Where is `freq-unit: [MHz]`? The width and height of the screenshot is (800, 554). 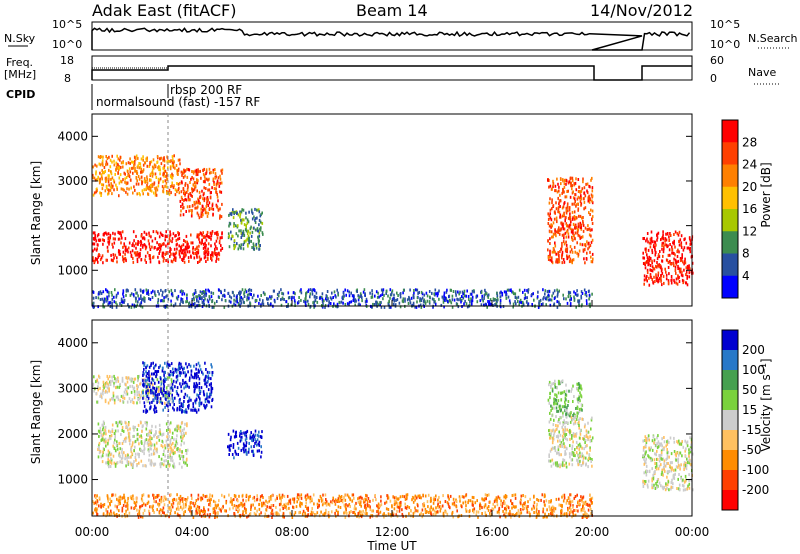
freq-unit: [MHz] is located at coordinates (20, 74).